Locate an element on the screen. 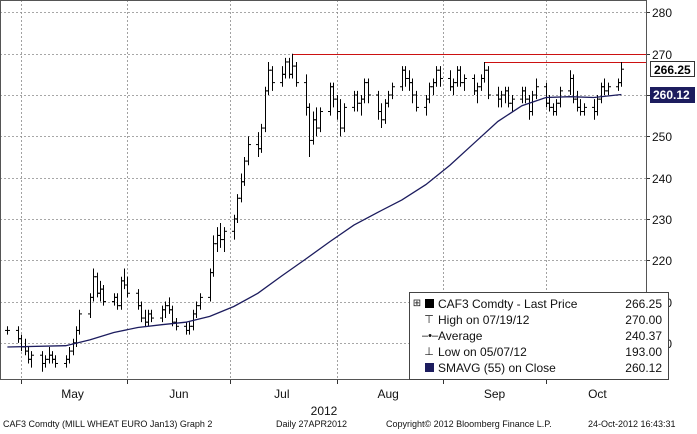 This screenshot has width=697, height=434. high-marker-icon: ⊤ is located at coordinates (429, 320).